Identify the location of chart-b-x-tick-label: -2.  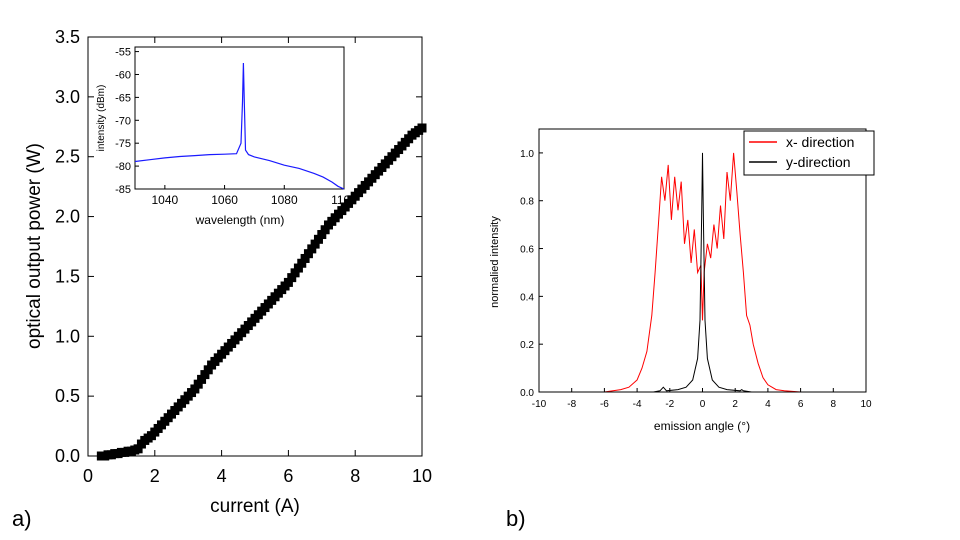
(669, 404).